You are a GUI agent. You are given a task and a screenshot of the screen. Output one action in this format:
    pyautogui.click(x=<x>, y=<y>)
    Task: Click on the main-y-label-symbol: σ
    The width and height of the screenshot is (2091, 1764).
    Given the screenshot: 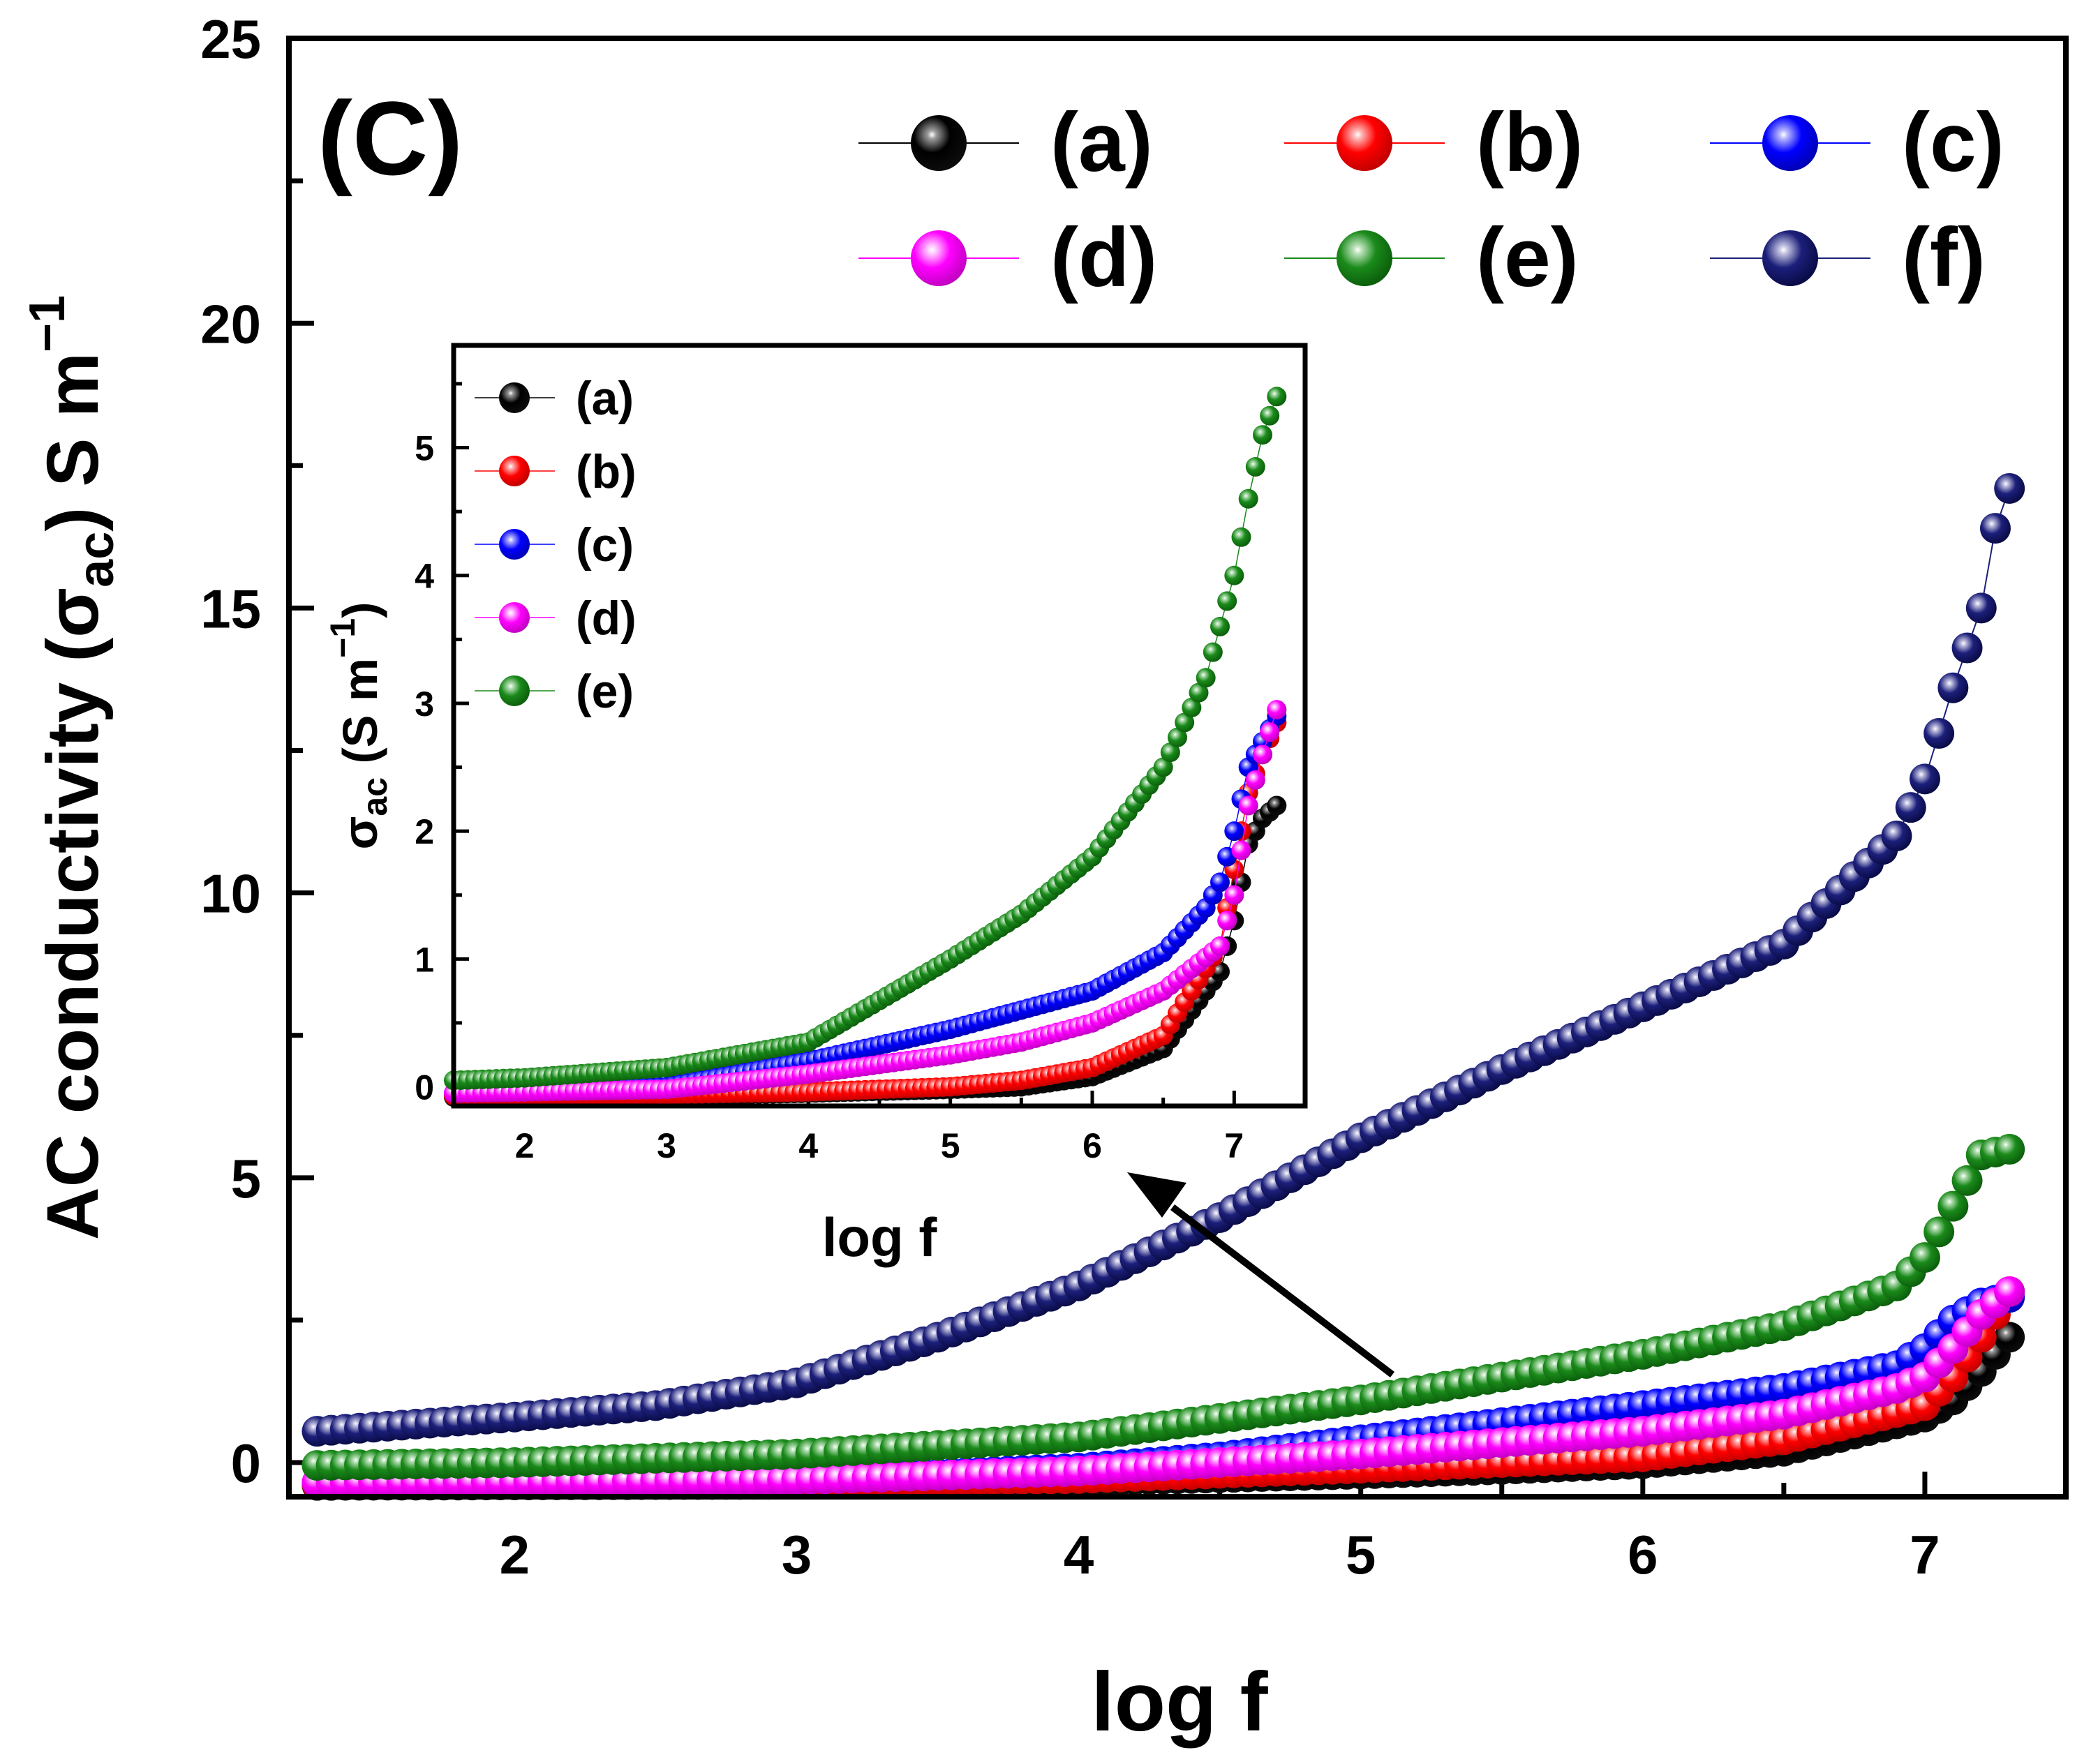 What is the action you would take?
    pyautogui.click(x=73, y=613)
    